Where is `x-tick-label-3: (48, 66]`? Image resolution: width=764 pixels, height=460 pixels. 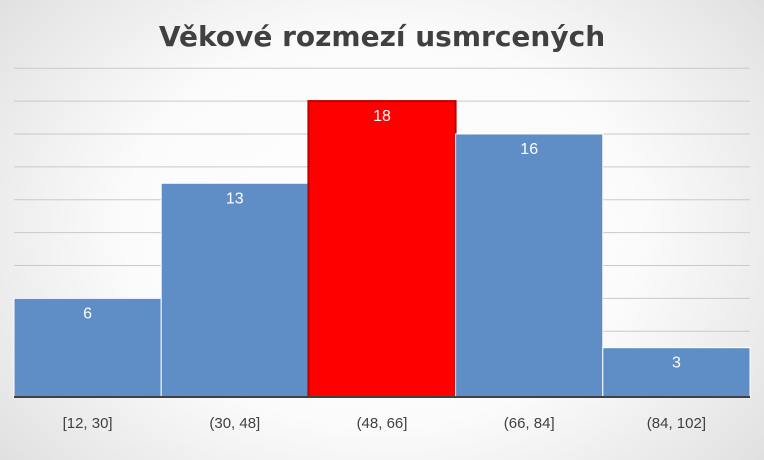 x-tick-label-3: (48, 66] is located at coordinates (382, 423).